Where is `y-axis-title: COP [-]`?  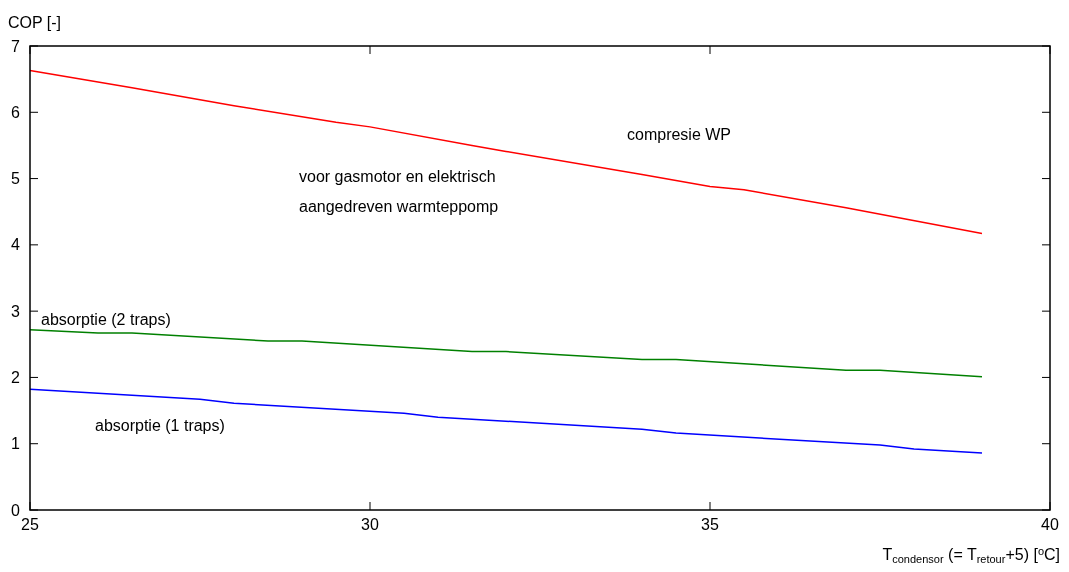 y-axis-title: COP [-] is located at coordinates (35, 22).